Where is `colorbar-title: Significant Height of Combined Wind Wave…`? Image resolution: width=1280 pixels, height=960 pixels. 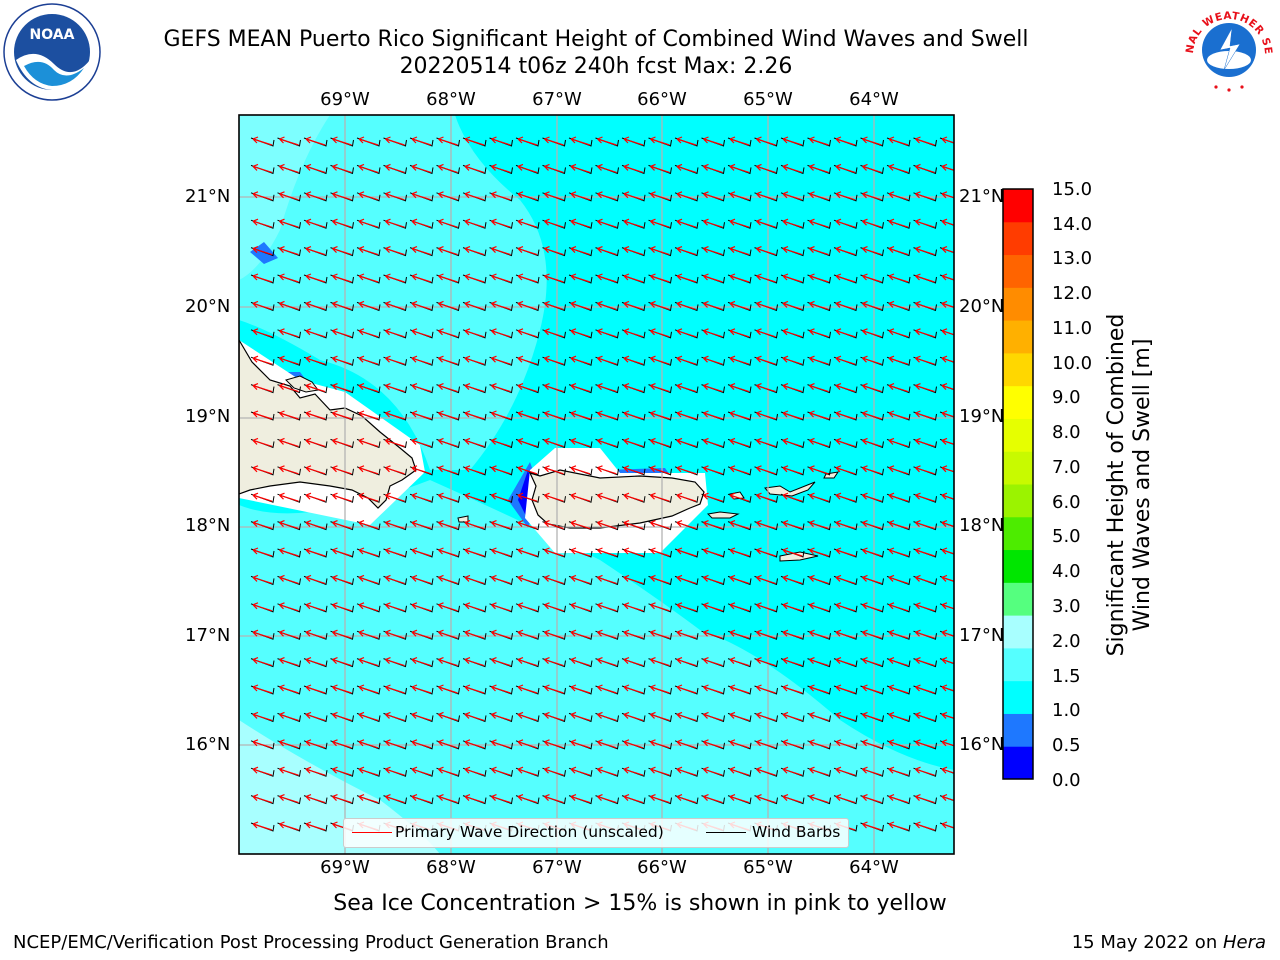 colorbar-title: Significant Height of Combined Wind Wave… is located at coordinates (1129, 485).